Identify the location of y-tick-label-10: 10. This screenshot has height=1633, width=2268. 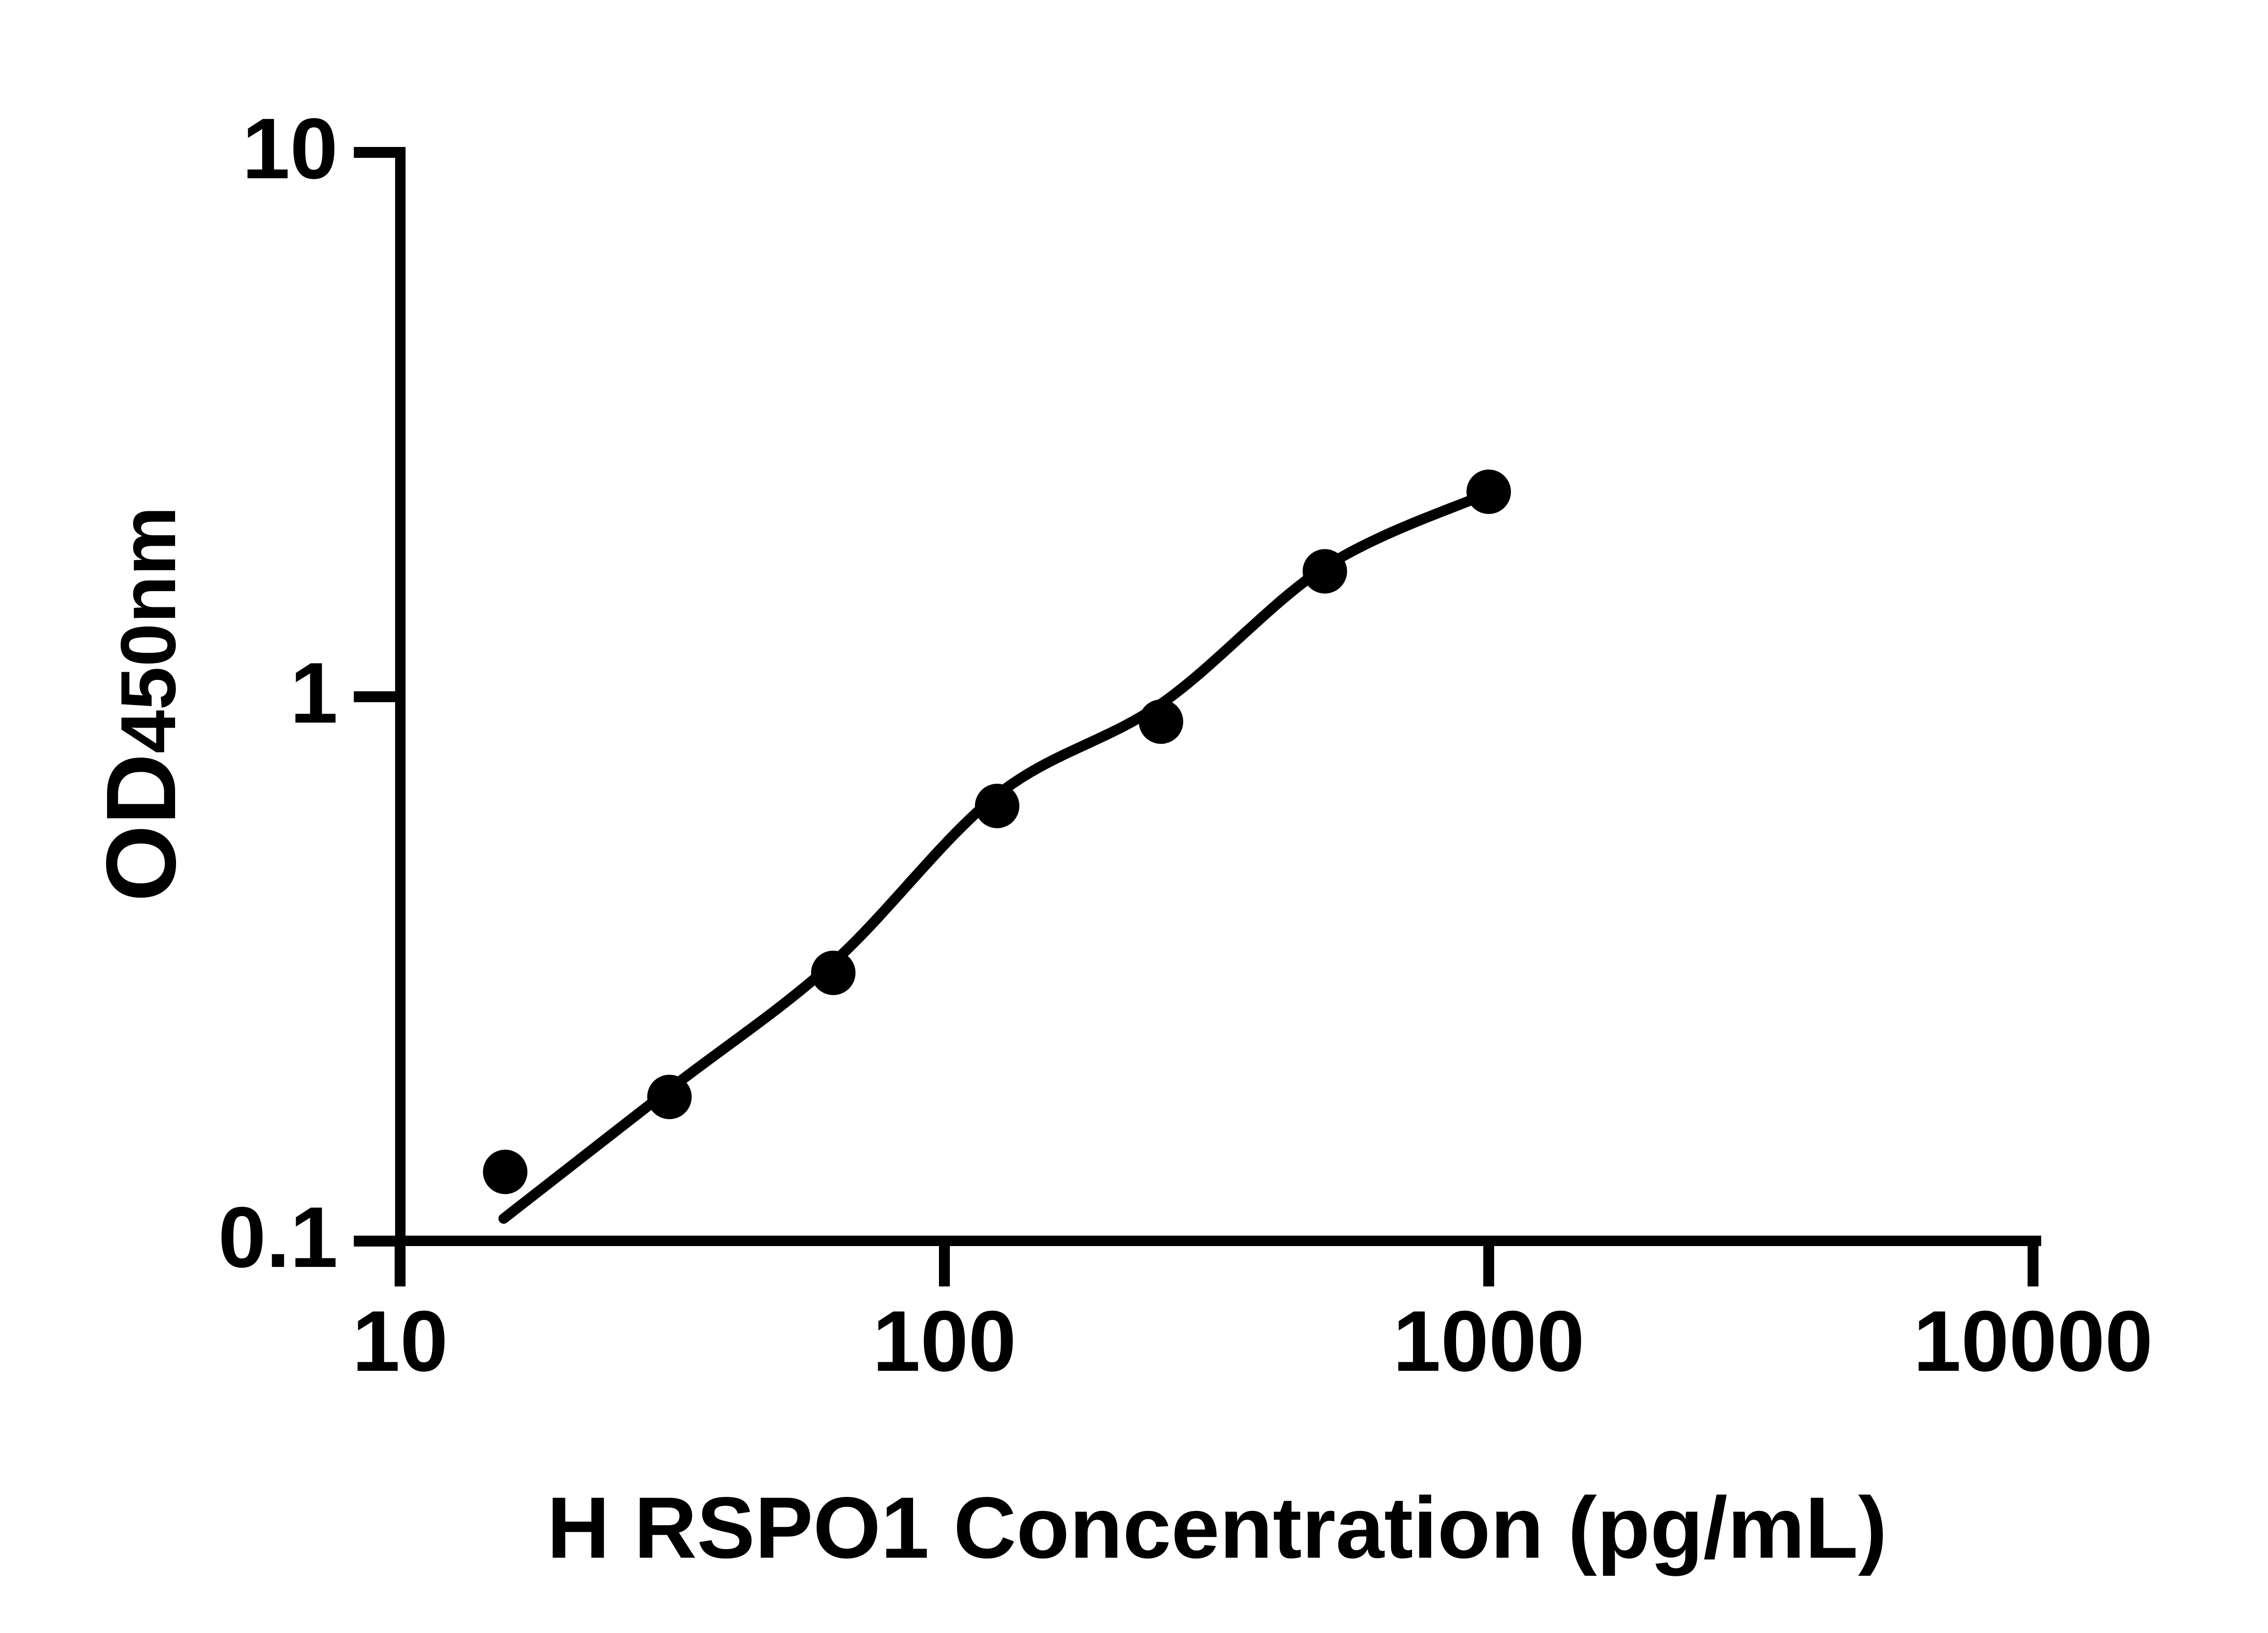
(290, 149).